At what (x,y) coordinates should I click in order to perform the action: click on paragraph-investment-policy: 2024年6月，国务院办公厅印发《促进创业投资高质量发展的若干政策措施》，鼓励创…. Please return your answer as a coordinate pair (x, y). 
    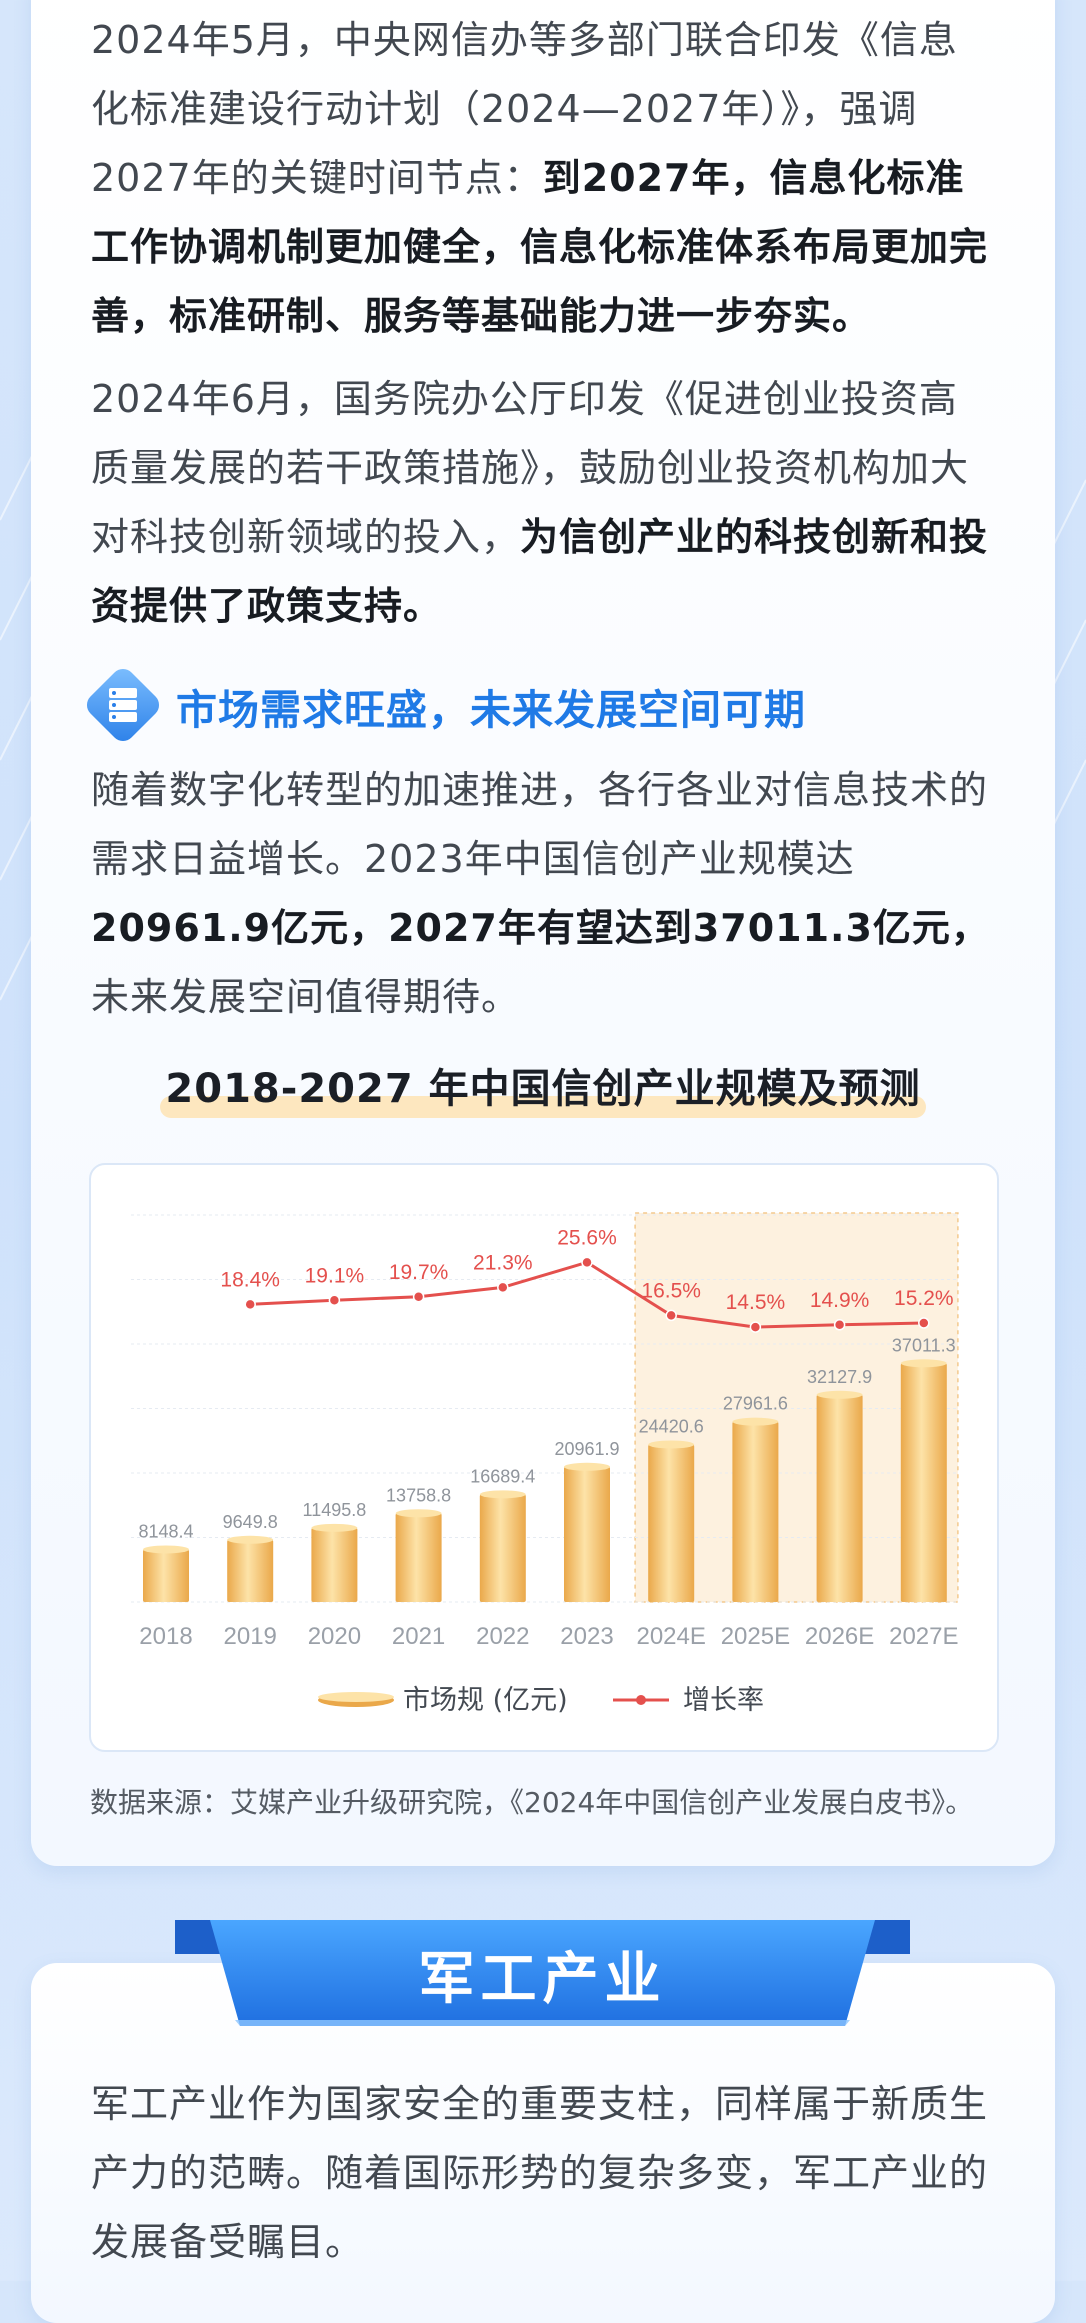
    Looking at the image, I should click on (543, 503).